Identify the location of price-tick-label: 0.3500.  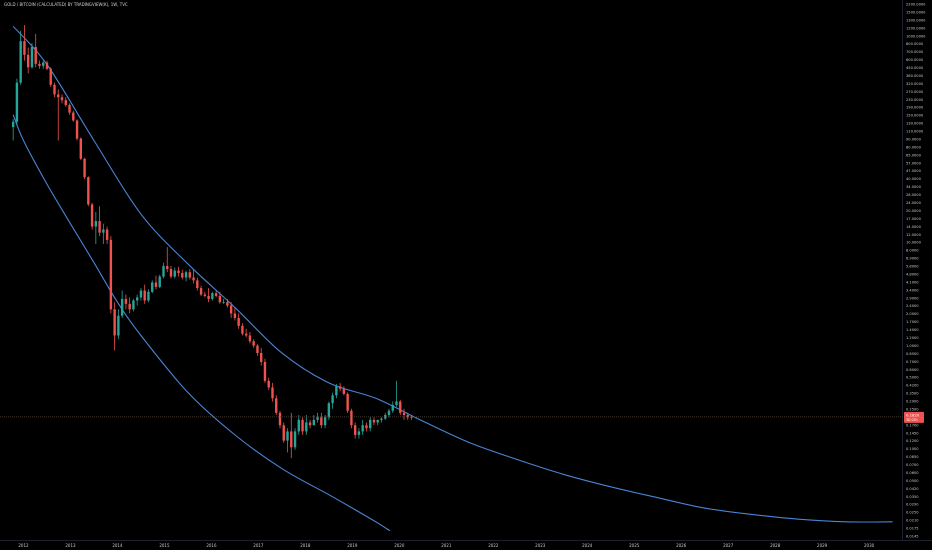
(912, 394).